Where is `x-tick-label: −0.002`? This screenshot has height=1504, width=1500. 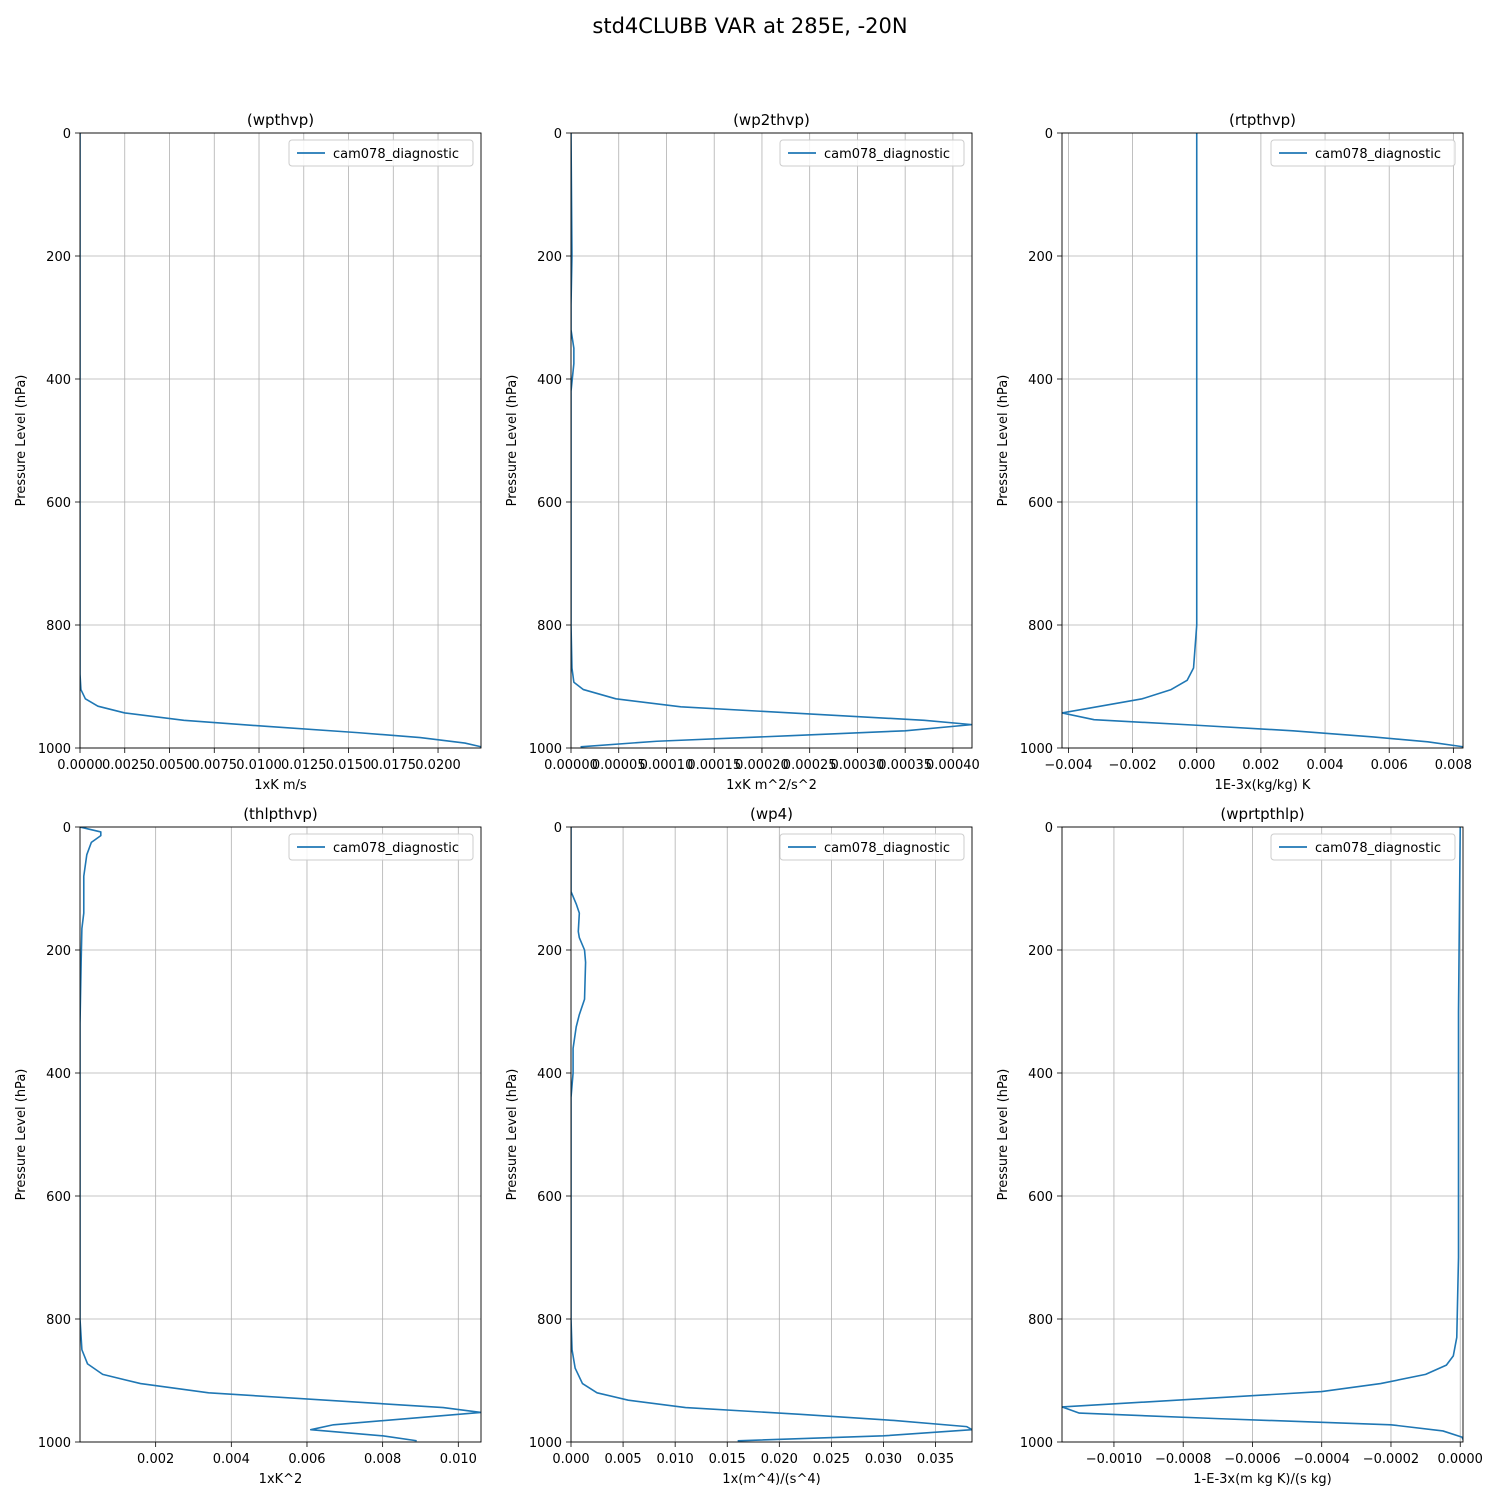 x-tick-label: −0.002 is located at coordinates (1133, 765).